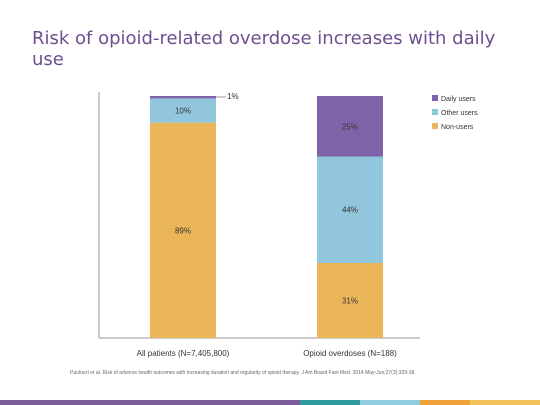  I want to click on data-label-non-users-1: 31%, so click(350, 300).